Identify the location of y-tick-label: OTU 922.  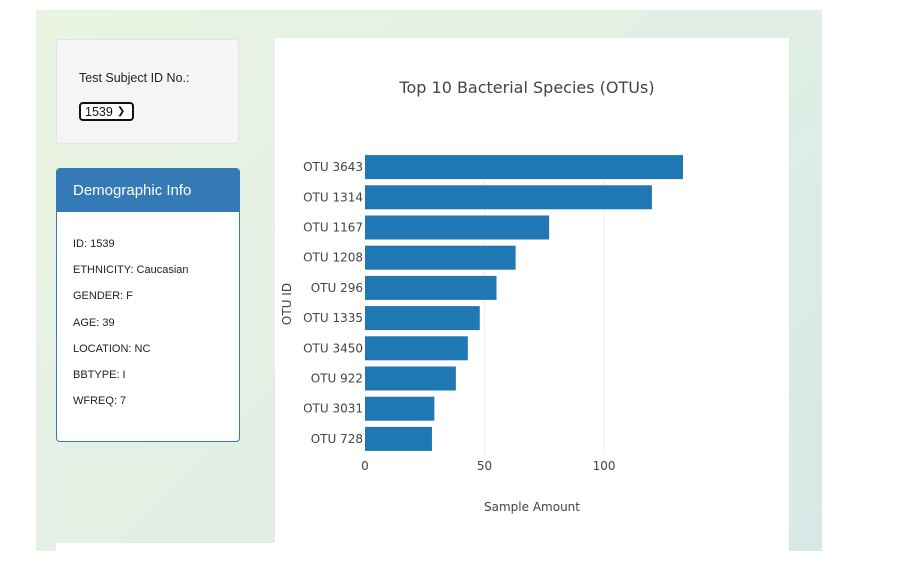
(337, 379).